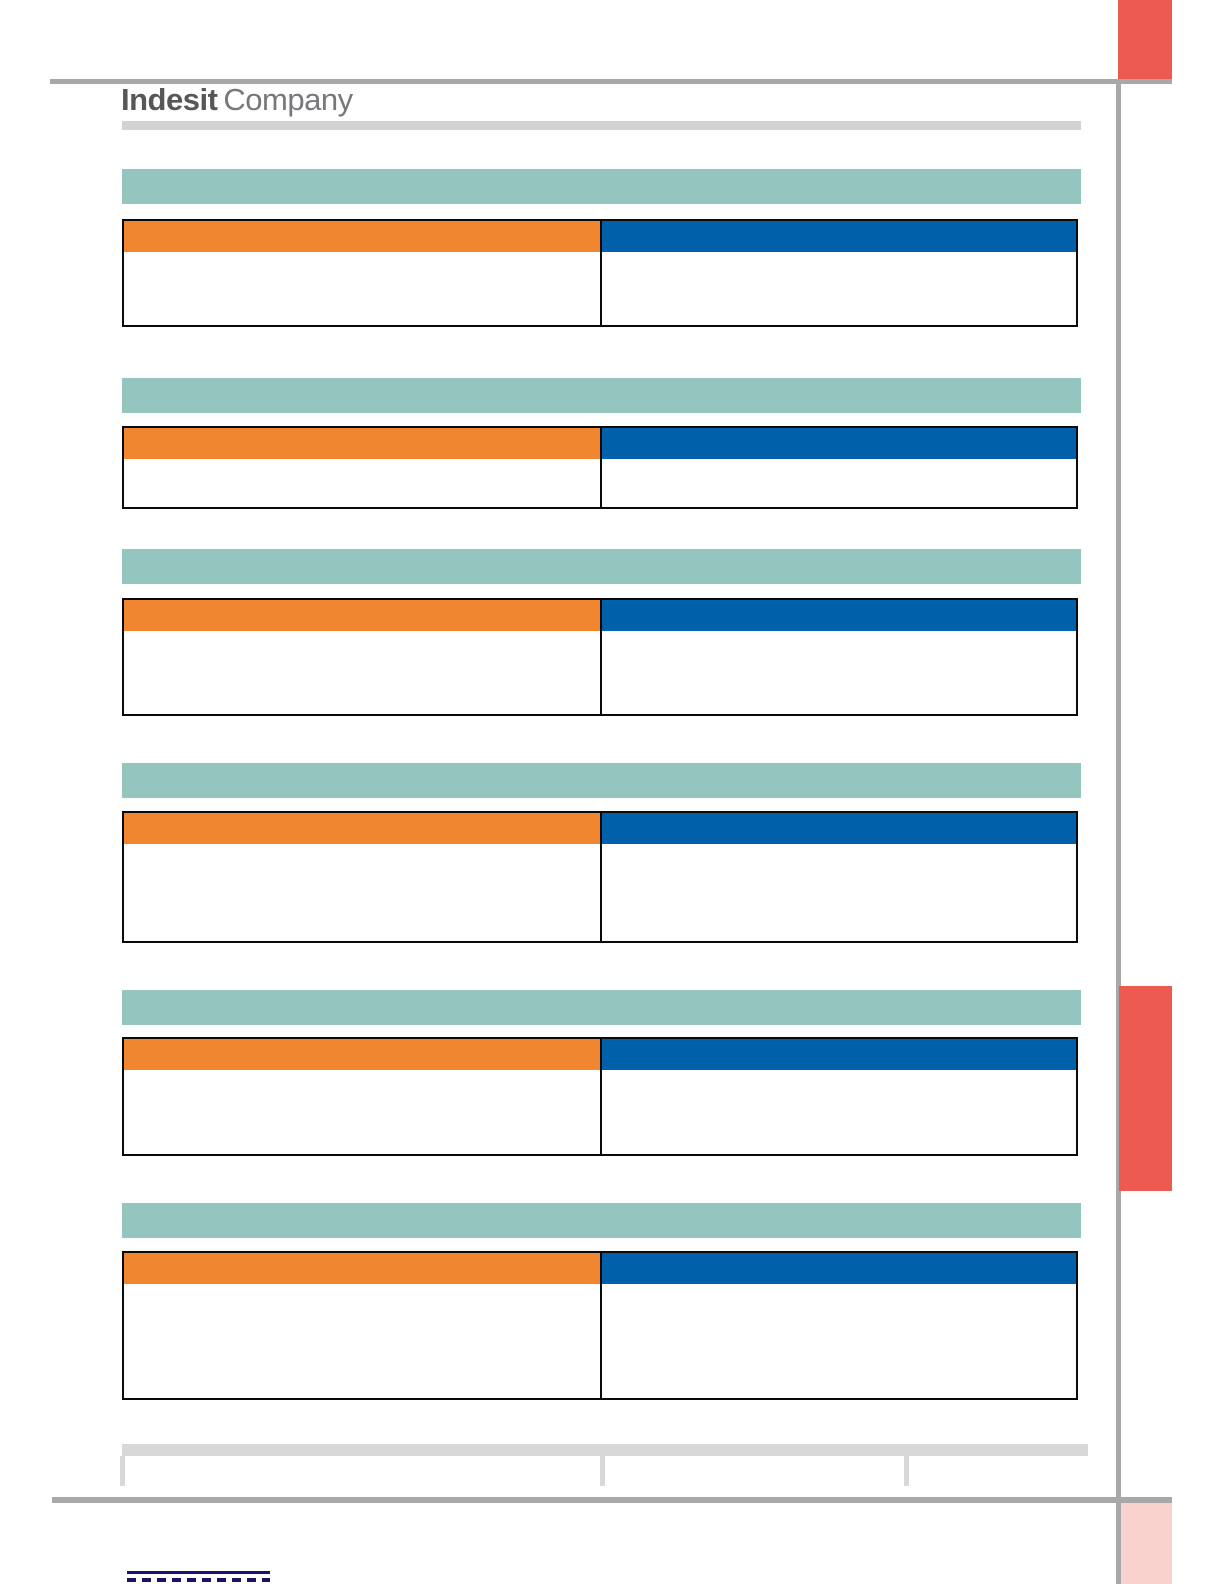 The height and width of the screenshot is (1584, 1224). What do you see at coordinates (601, 125) in the screenshot?
I see `logo-underline-bar` at bounding box center [601, 125].